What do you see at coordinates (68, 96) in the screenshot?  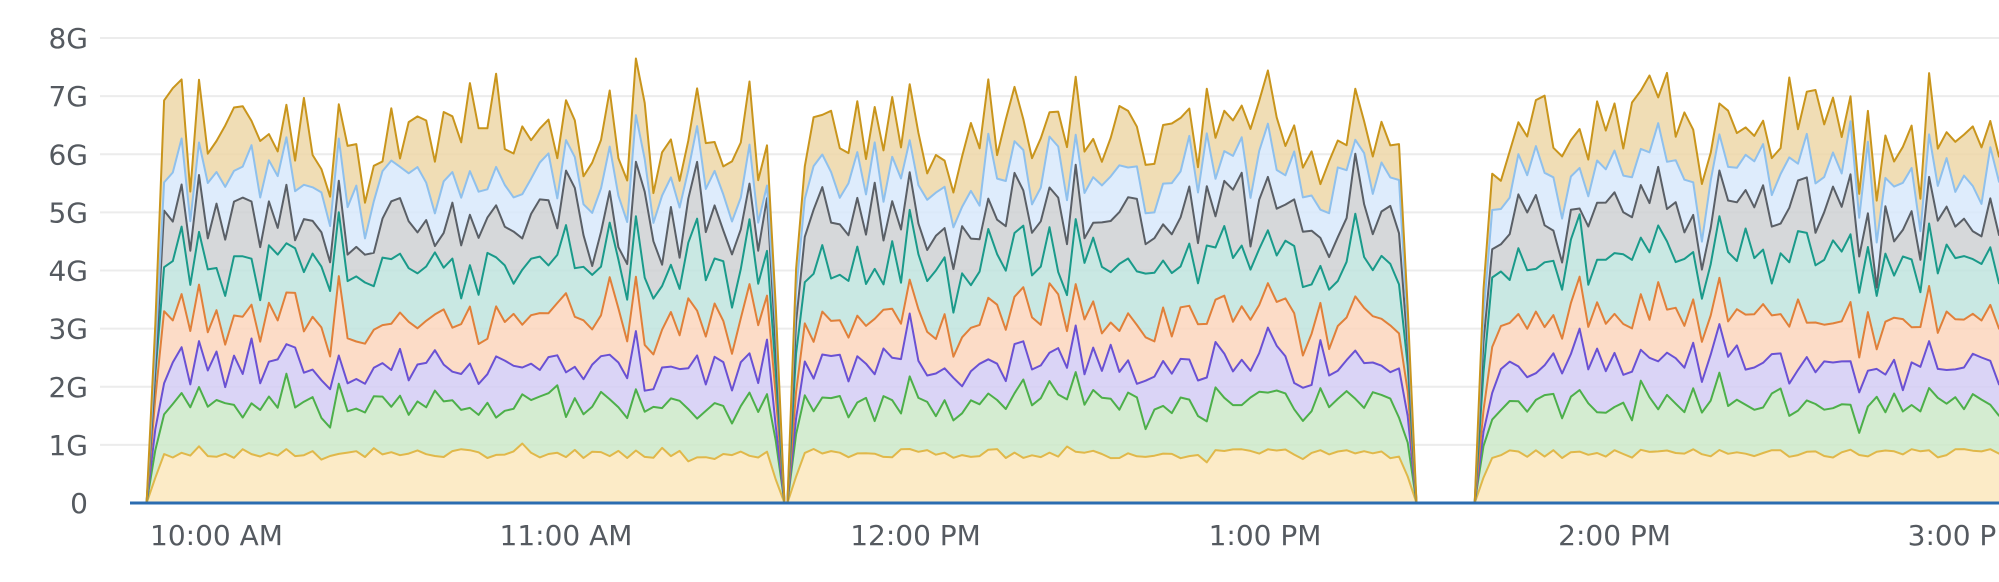 I see `y-tick-label: 7G` at bounding box center [68, 96].